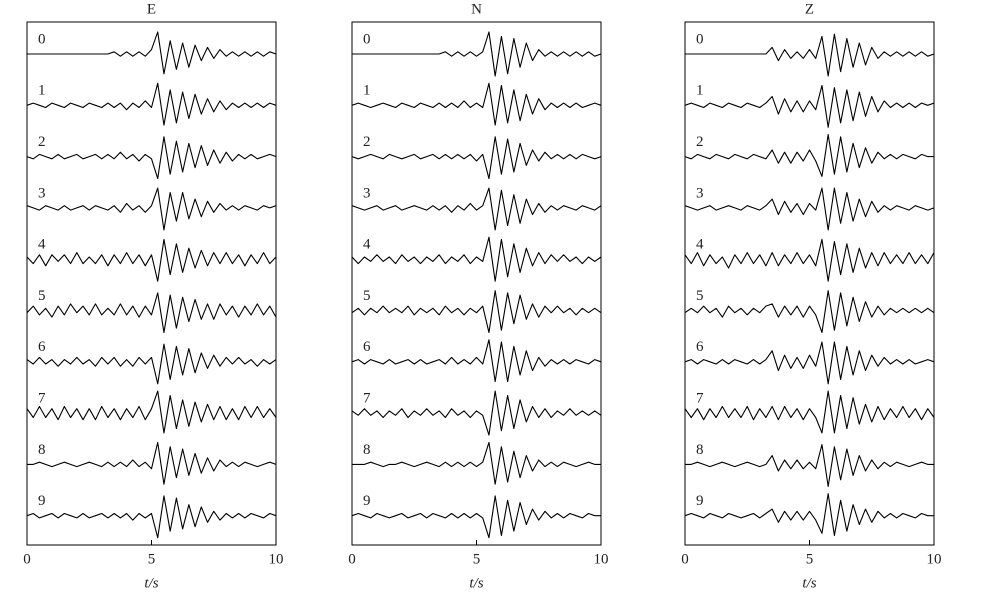  What do you see at coordinates (809, 9) in the screenshot?
I see `panel-title: Z` at bounding box center [809, 9].